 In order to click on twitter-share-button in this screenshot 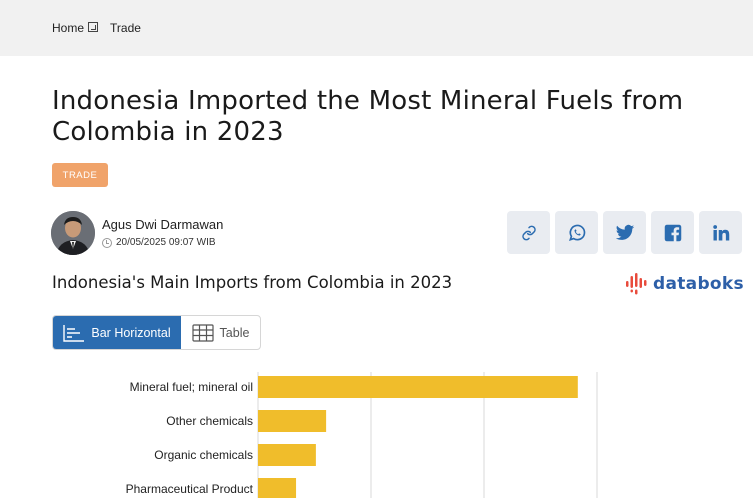, I will do `click(624, 232)`.